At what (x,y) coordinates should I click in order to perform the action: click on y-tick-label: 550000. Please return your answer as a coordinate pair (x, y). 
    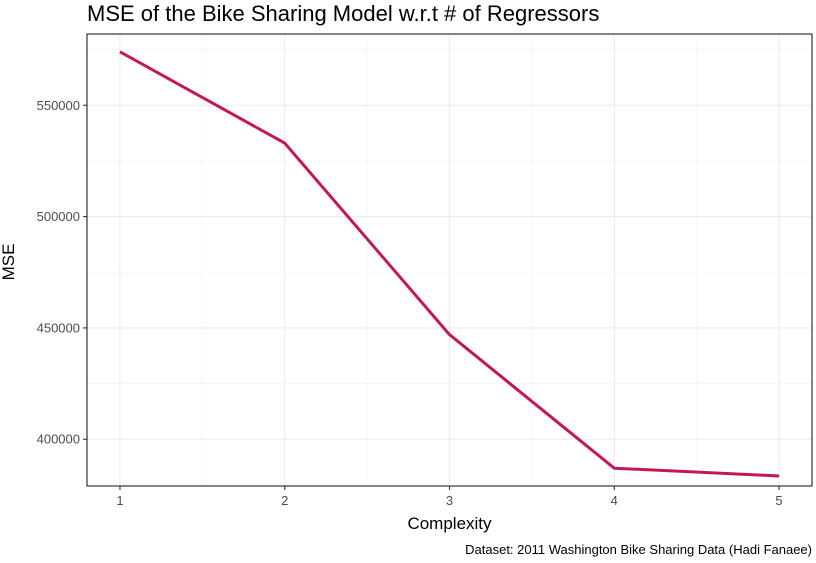
    Looking at the image, I should click on (58, 105).